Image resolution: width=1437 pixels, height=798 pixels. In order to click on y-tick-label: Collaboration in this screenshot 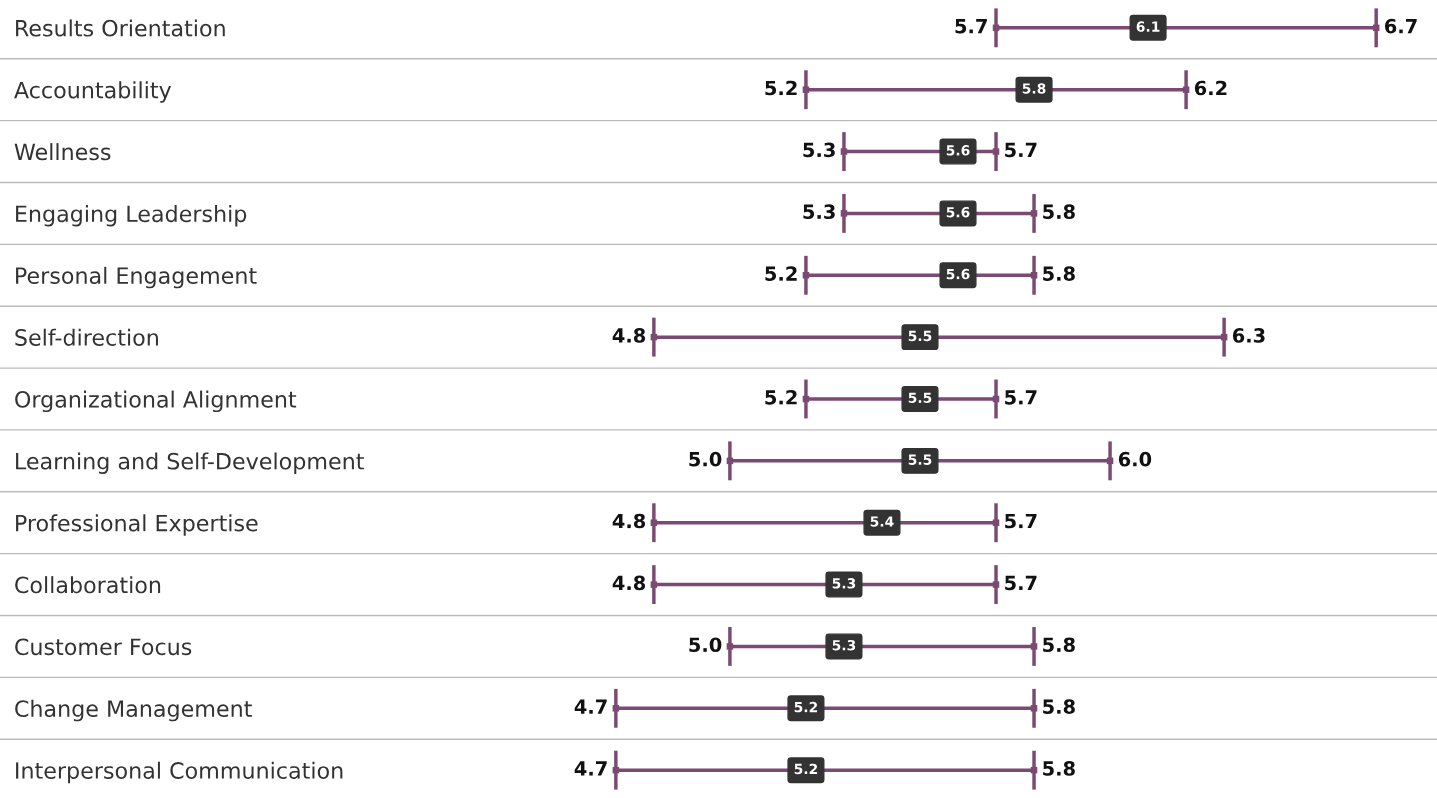, I will do `click(88, 585)`.